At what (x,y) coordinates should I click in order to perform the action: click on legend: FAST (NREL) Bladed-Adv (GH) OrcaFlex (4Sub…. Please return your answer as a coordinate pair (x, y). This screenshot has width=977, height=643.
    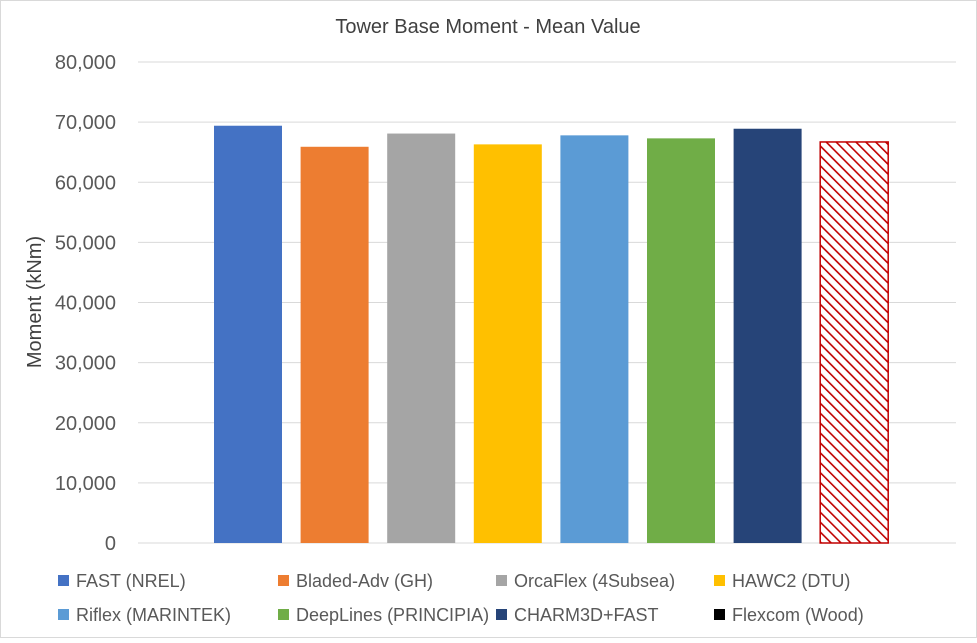
    Looking at the image, I should click on (461, 598).